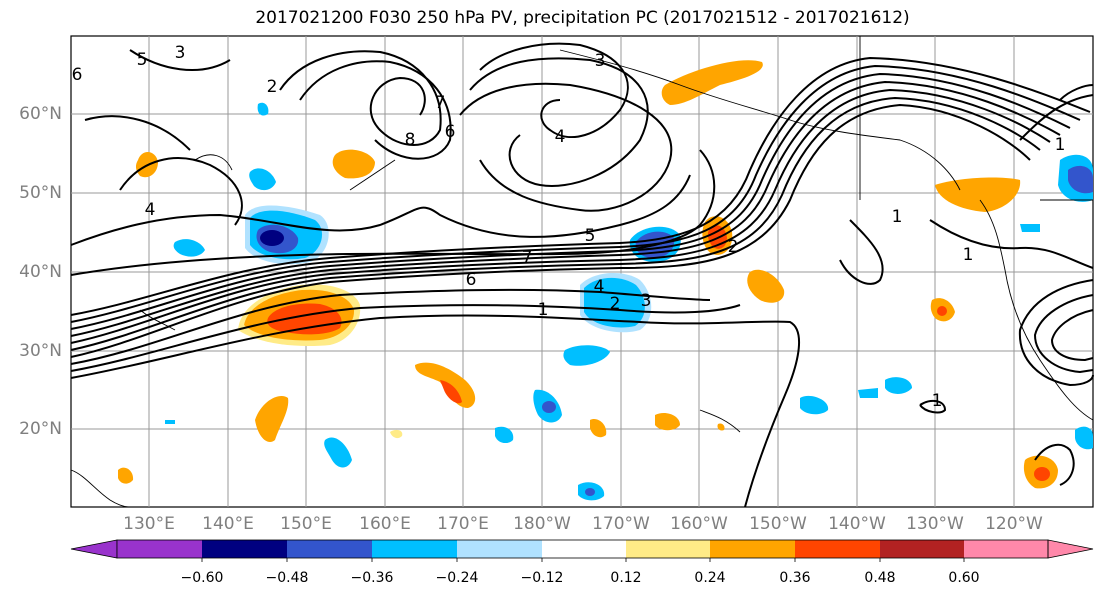  Describe the element at coordinates (385, 524) in the screenshot. I see `lon-label: 160°E` at that location.